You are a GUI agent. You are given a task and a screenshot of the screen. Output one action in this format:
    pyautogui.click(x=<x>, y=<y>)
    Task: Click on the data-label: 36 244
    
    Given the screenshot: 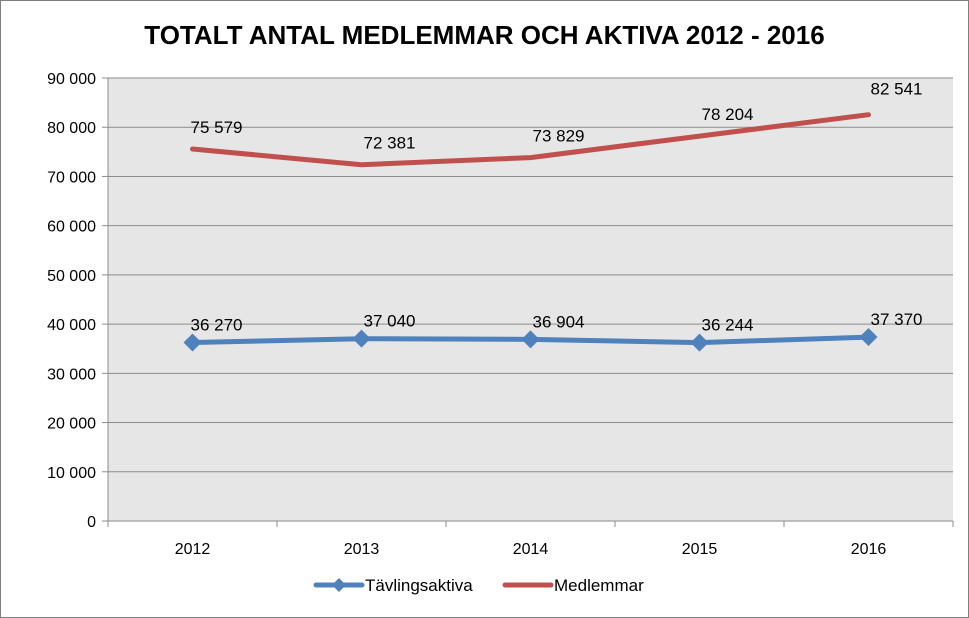 What is the action you would take?
    pyautogui.click(x=728, y=325)
    